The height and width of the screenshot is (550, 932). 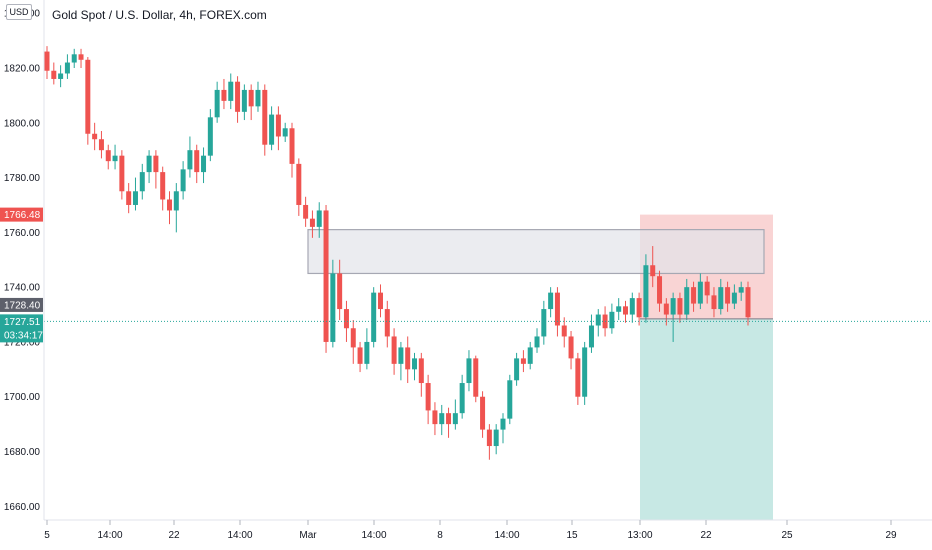 What do you see at coordinates (891, 535) in the screenshot?
I see `x-tick-label: 29` at bounding box center [891, 535].